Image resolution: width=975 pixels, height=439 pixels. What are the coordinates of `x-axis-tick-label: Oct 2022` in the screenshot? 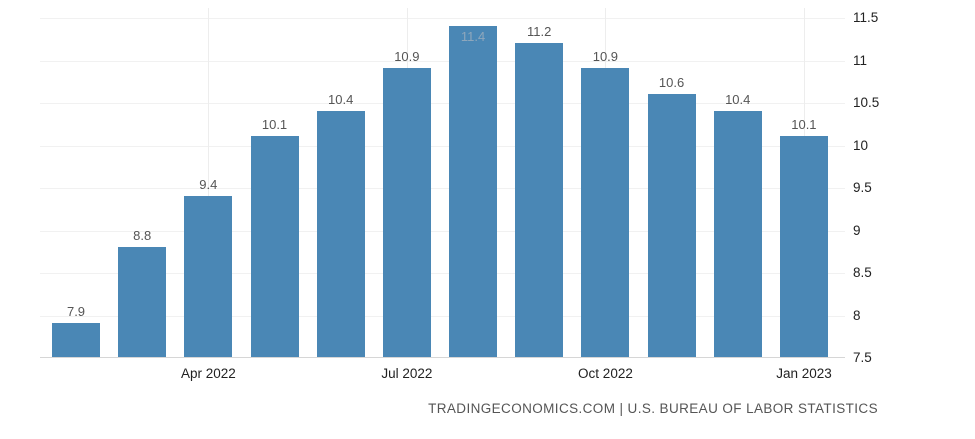 It's located at (605, 373).